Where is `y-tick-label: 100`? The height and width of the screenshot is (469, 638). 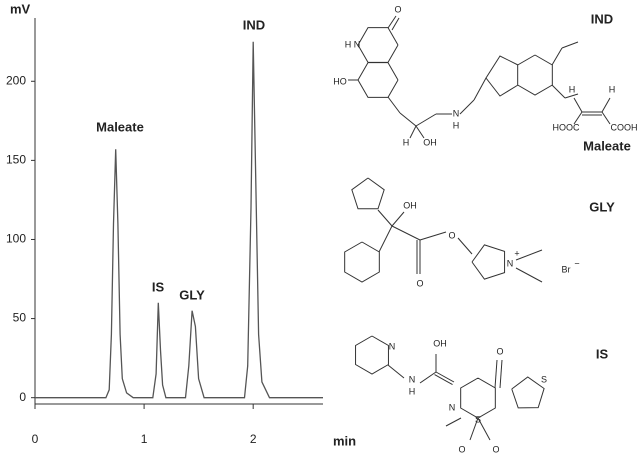
y-tick-label: 100 is located at coordinates (16, 239).